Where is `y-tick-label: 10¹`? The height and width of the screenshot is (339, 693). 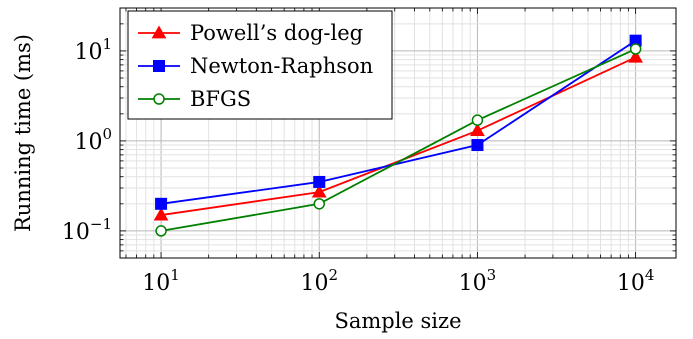 y-tick-label: 10¹ is located at coordinates (93, 50).